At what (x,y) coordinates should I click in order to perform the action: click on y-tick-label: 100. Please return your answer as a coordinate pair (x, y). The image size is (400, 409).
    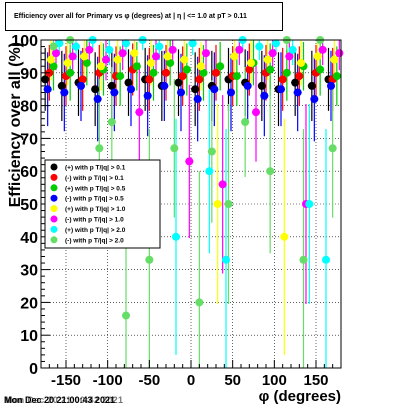
    Looking at the image, I should click on (24, 41).